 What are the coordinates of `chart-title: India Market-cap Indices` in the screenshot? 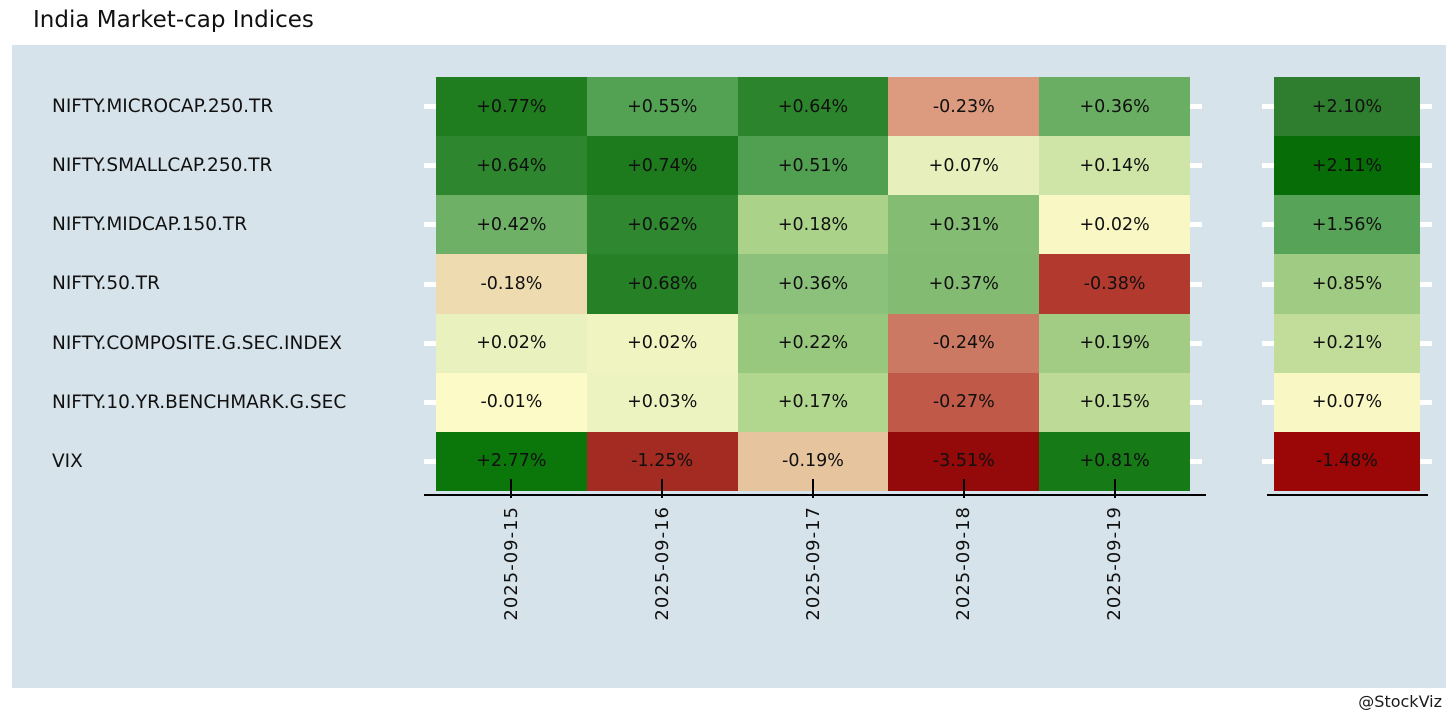 It's located at (173, 20).